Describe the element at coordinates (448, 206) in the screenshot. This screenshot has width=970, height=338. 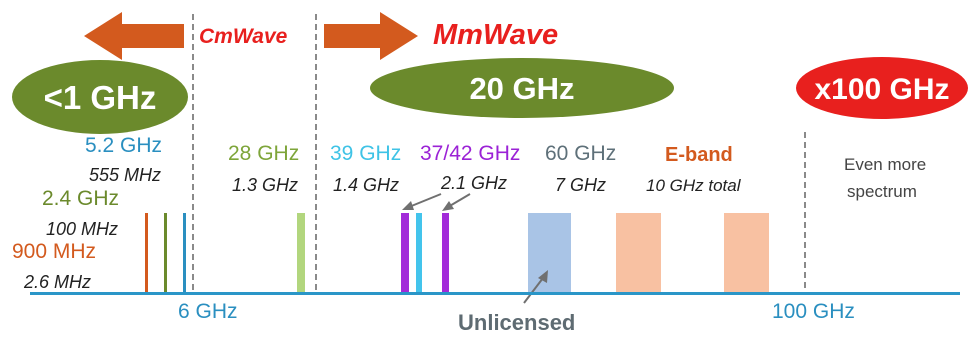
I see `arrowhead-37-42ghz` at that location.